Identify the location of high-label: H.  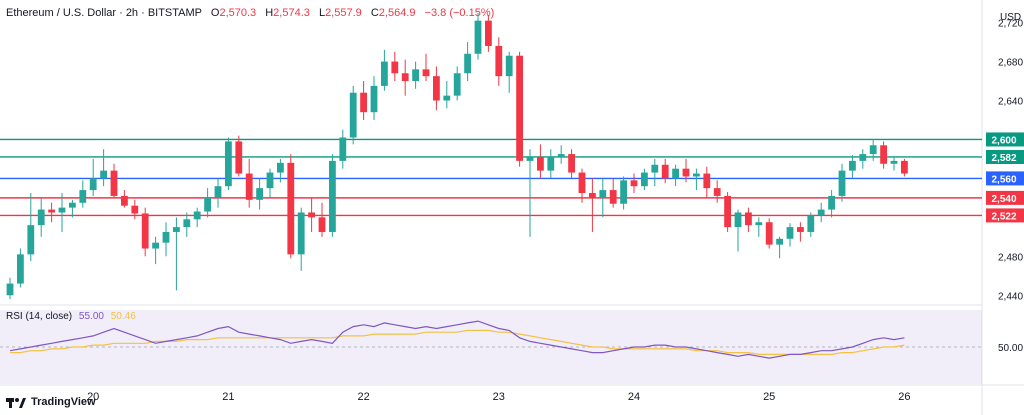
(269, 13).